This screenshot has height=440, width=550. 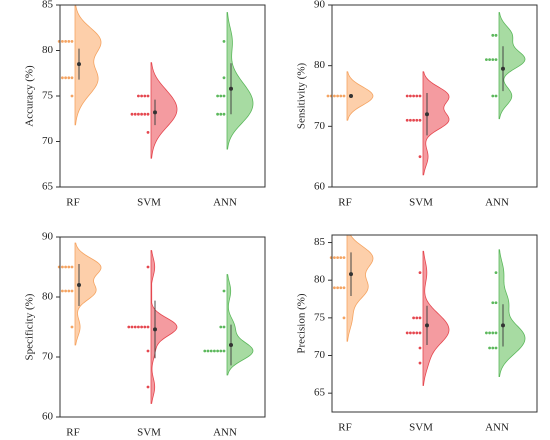 I want to click on y-axis-label: Sensitivity (%), so click(x=302, y=96).